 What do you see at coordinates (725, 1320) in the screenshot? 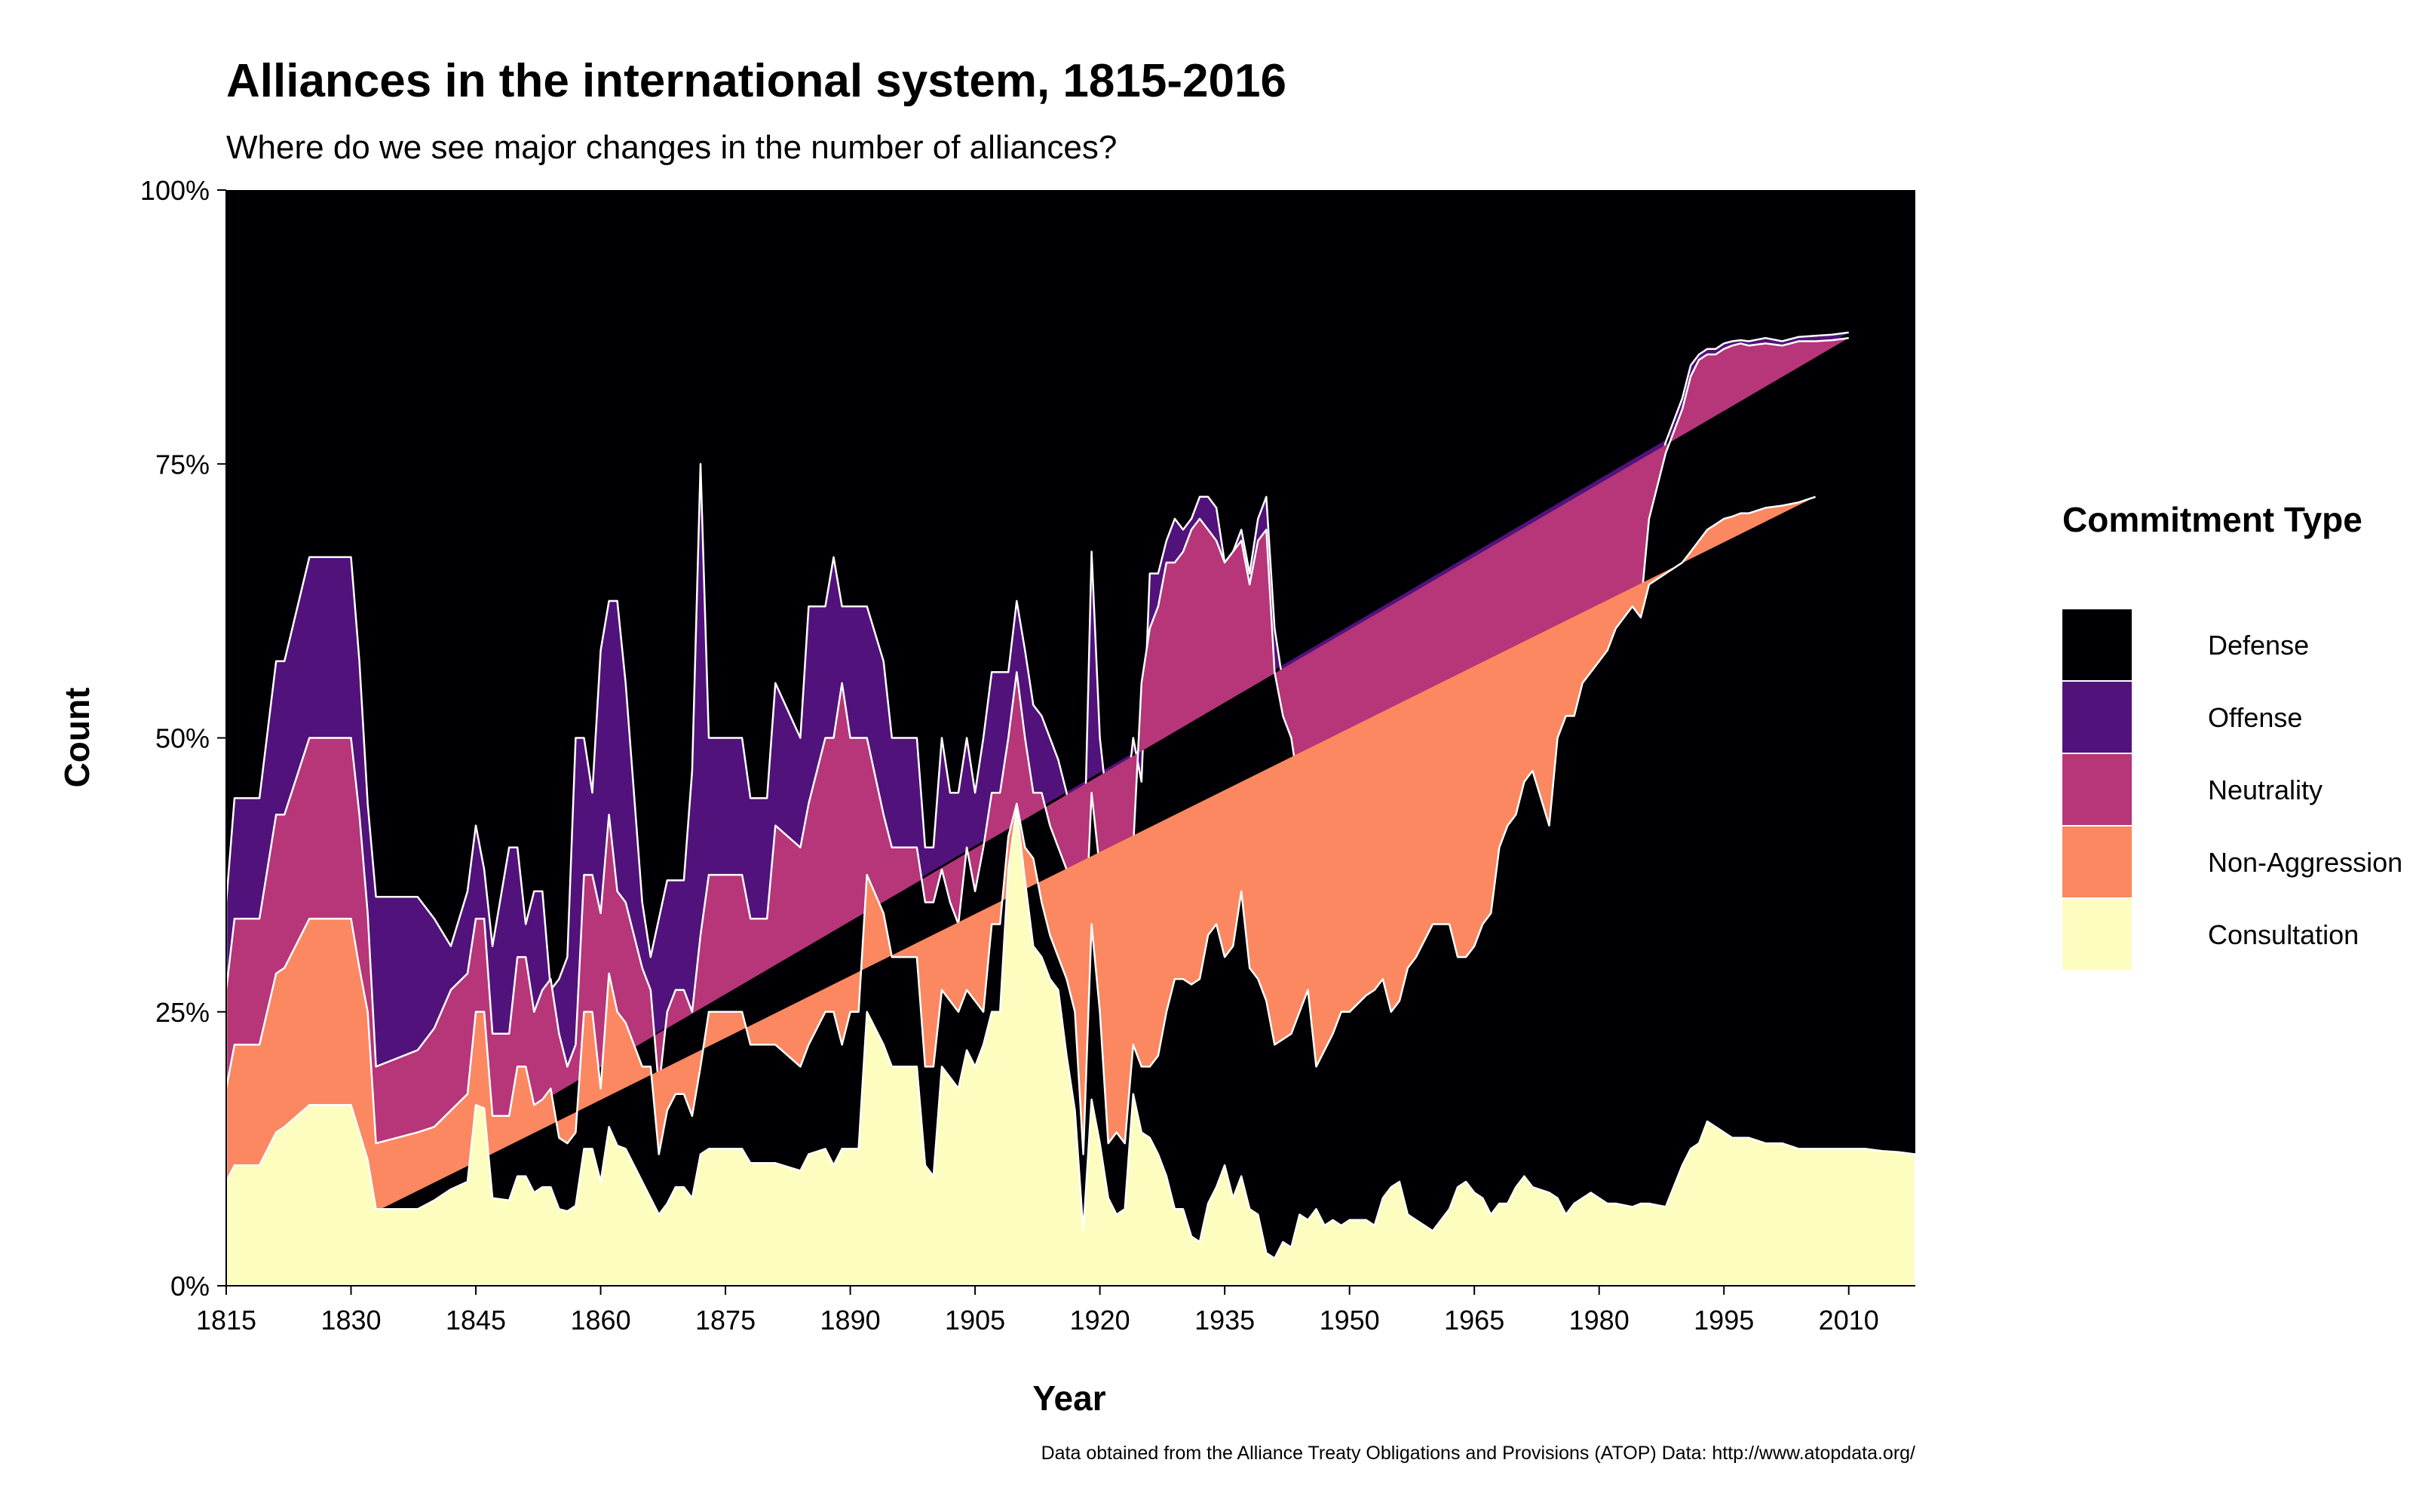
I see `x-tick-label: 1875` at bounding box center [725, 1320].